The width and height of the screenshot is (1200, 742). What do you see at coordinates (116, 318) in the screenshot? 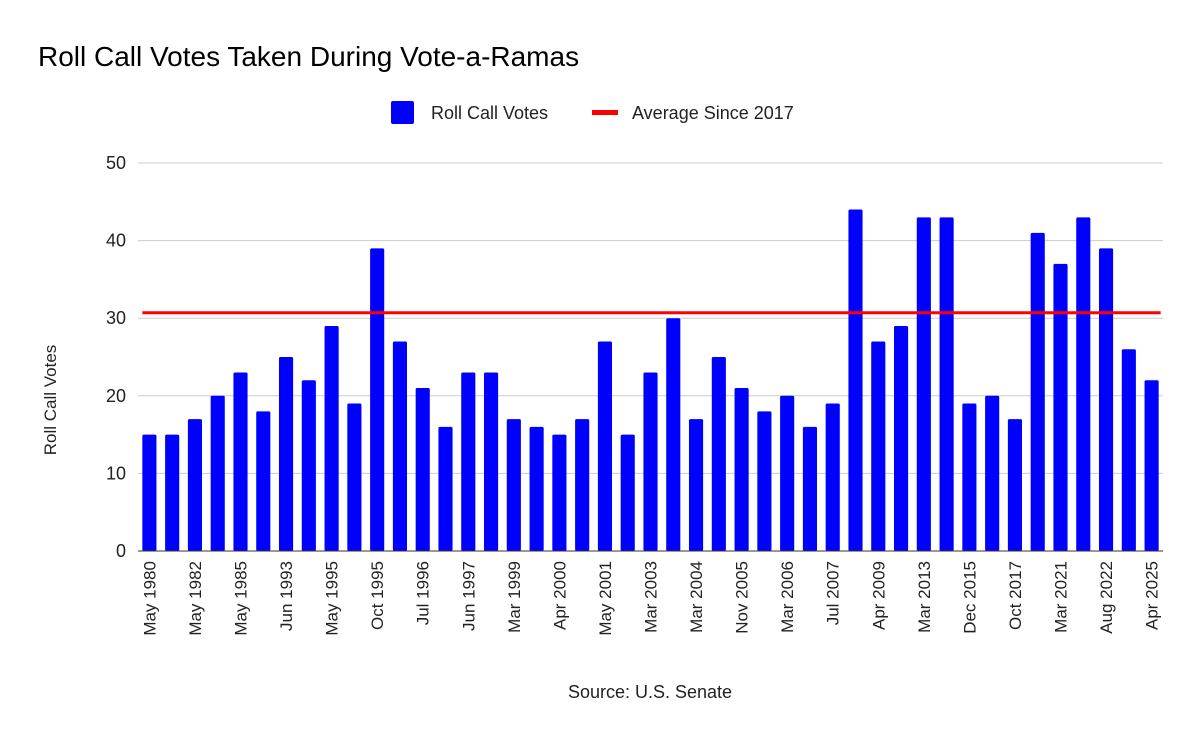
I see `y-tick-label-30: 30` at bounding box center [116, 318].